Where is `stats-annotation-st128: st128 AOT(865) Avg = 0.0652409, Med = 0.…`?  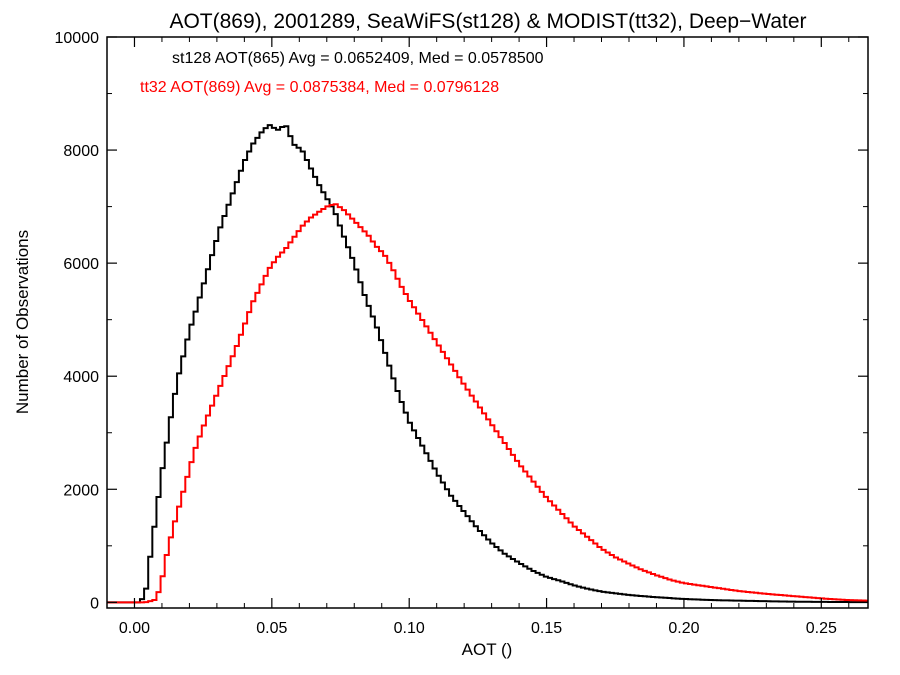 stats-annotation-st128: st128 AOT(865) Avg = 0.0652409, Med = 0.… is located at coordinates (358, 58).